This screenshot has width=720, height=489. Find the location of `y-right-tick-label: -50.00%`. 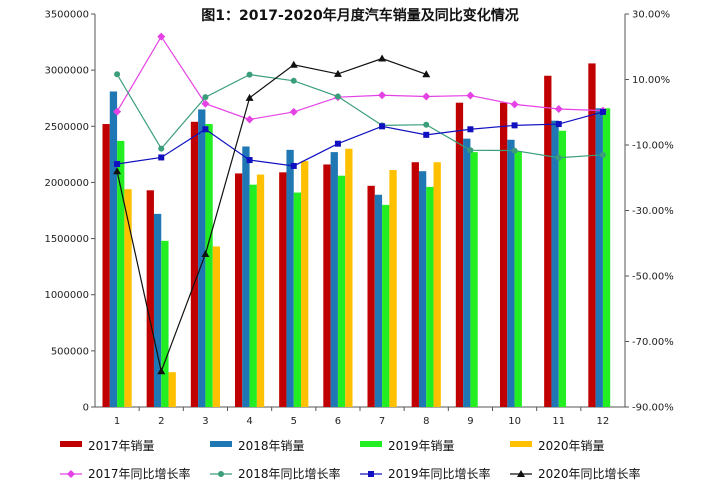

y-right-tick-label: -50.00% is located at coordinates (653, 277).